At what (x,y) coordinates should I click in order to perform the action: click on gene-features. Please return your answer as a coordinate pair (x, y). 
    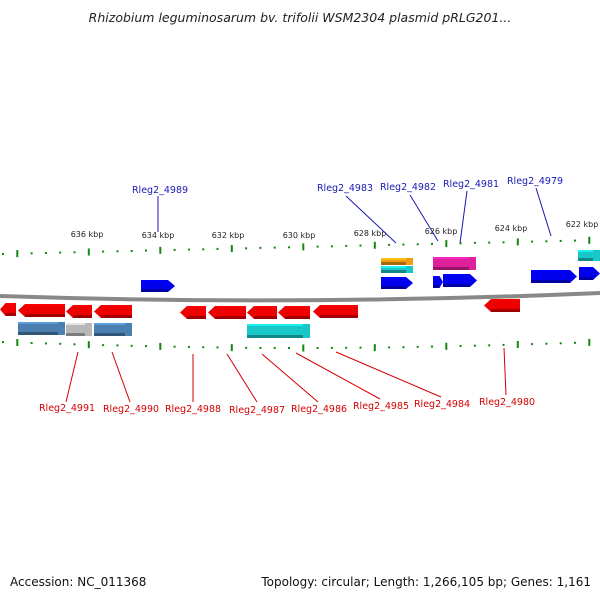
    Looking at the image, I should click on (300, 294).